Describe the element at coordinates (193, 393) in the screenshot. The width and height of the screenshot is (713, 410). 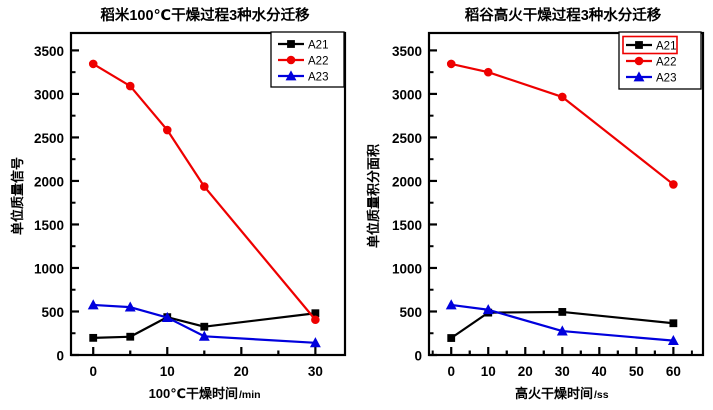
I see `x-axis-label: 100℃干燥时间` at that location.